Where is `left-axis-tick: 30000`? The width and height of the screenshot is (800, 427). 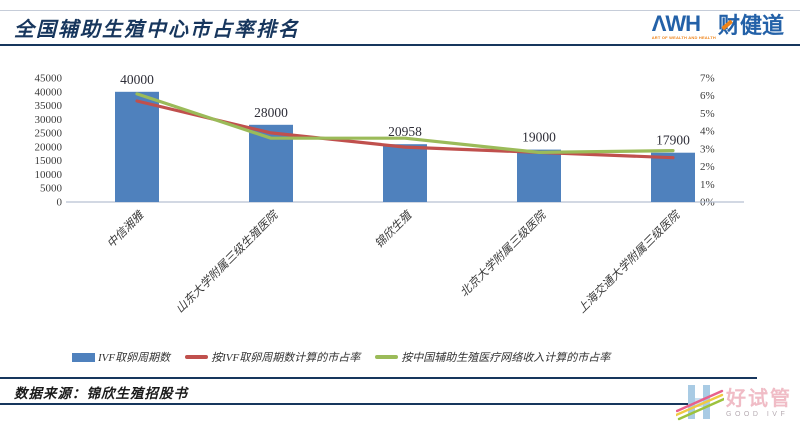
left-axis-tick: 30000 is located at coordinates (49, 120).